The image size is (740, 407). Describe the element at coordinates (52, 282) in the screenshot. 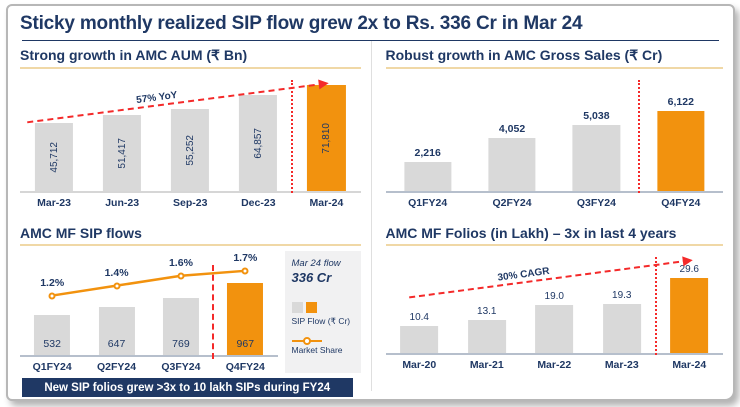

I see `line-value-label: 1.2%` at that location.